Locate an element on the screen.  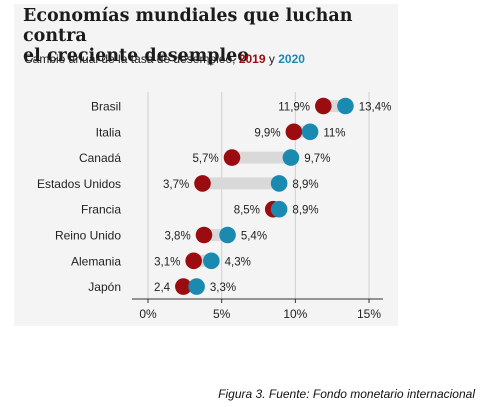
category-label: Brasil is located at coordinates (106, 107).